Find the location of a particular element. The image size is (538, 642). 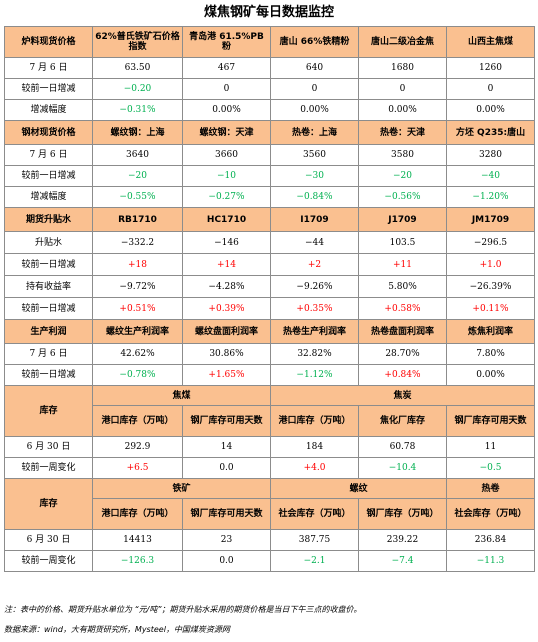

s6-group-row: 库存 铁矿 螺纹 热卷 is located at coordinates (269, 504).